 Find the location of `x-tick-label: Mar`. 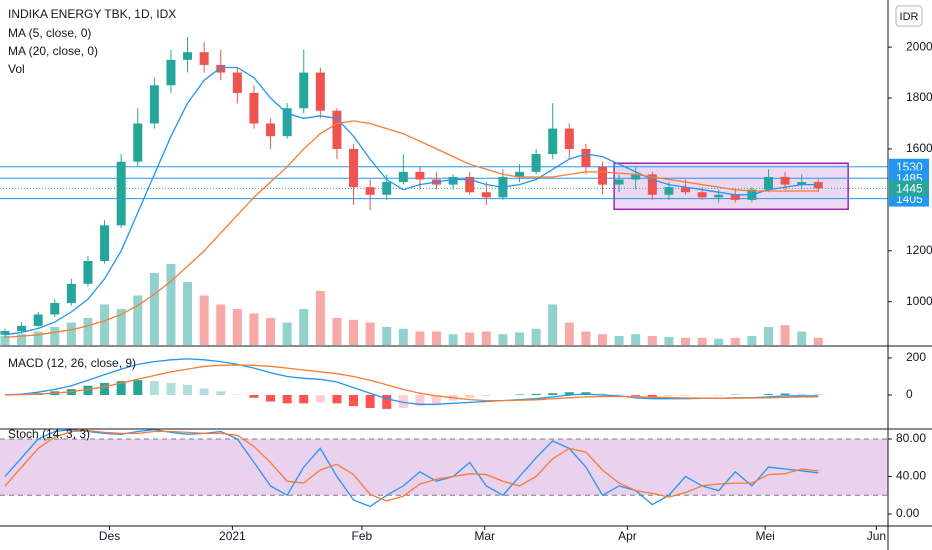

x-tick-label: Mar is located at coordinates (484, 536).